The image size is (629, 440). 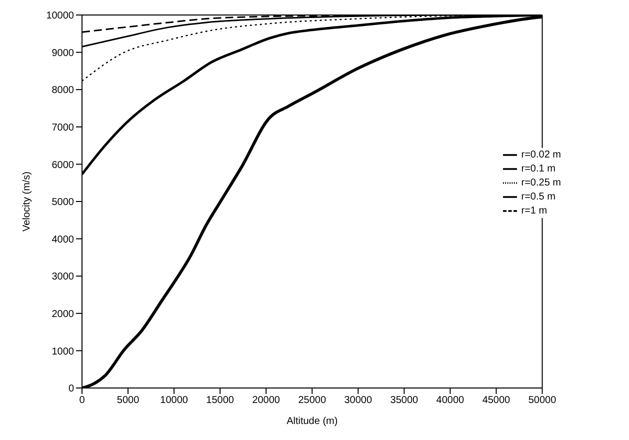 I want to click on x-tick-label: 20000, so click(x=266, y=400).